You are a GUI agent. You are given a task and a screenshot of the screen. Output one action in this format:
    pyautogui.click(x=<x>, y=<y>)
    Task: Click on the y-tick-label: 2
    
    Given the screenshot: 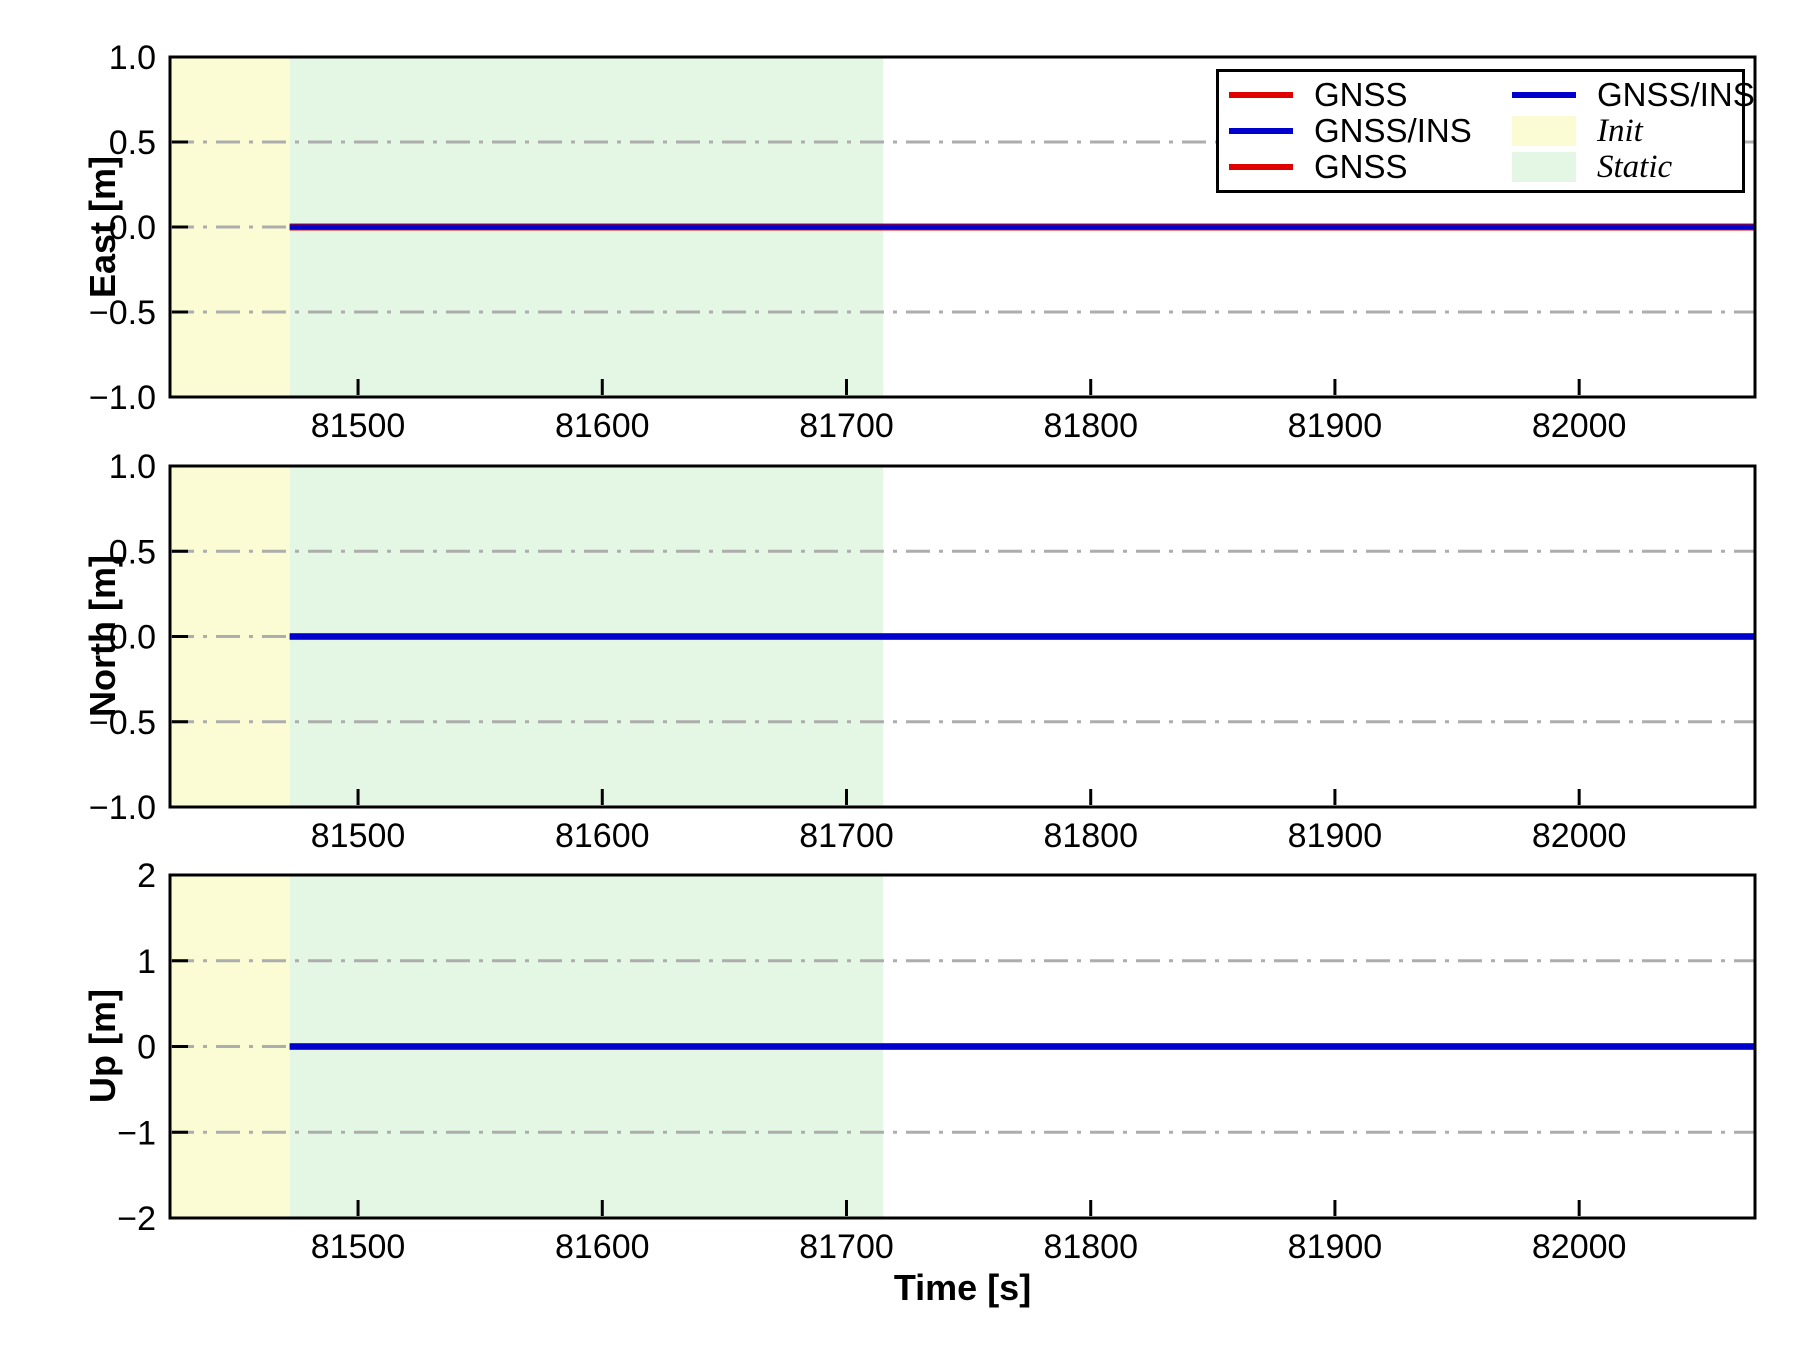 What is the action you would take?
    pyautogui.click(x=146, y=876)
    